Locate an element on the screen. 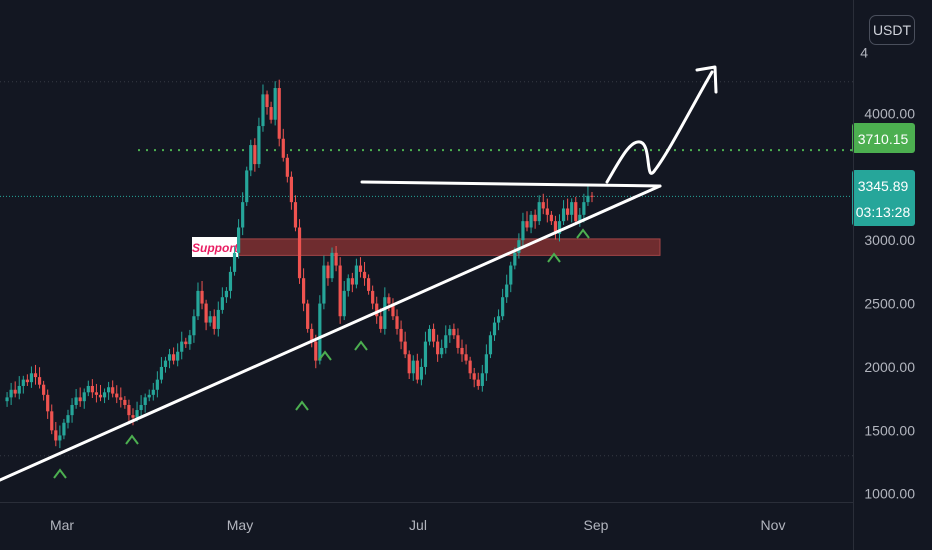  currency-selector-button: USDT is located at coordinates (892, 30).